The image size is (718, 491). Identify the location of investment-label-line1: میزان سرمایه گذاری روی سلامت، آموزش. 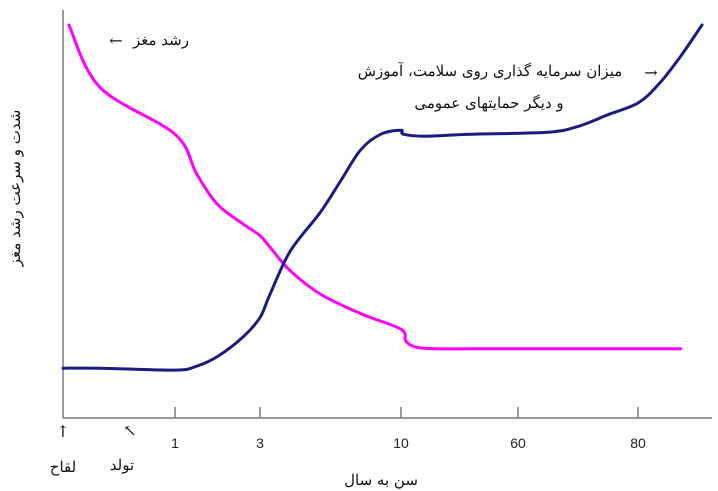
(490, 71).